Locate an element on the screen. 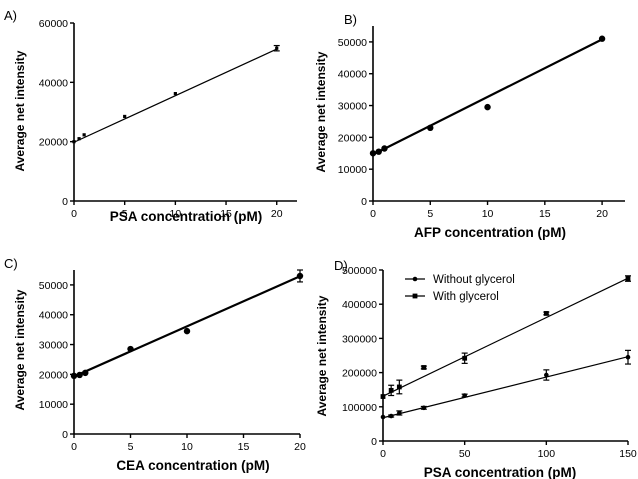 This screenshot has height=479, width=638. x-tick-label: 100 is located at coordinates (547, 454).